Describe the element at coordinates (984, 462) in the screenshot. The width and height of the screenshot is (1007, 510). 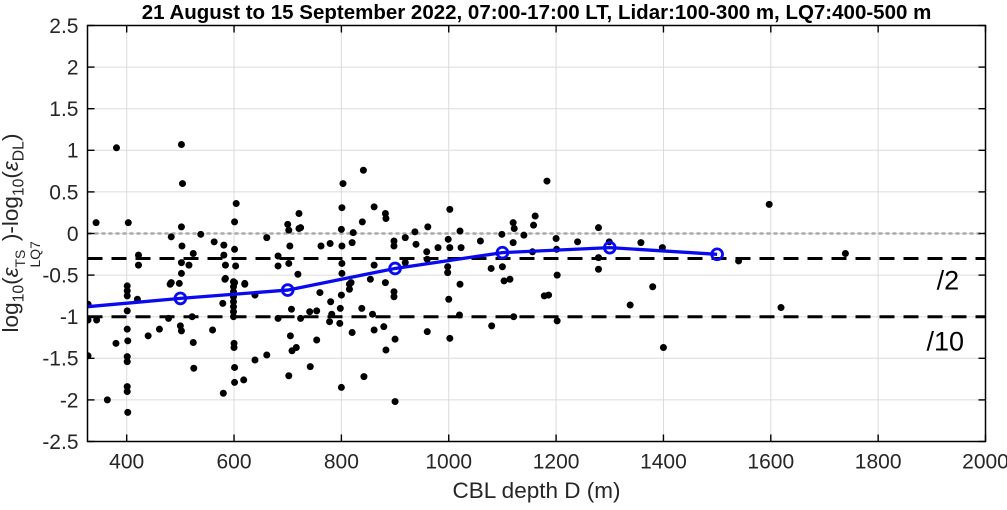
I see `x-tick-label: 2000` at that location.